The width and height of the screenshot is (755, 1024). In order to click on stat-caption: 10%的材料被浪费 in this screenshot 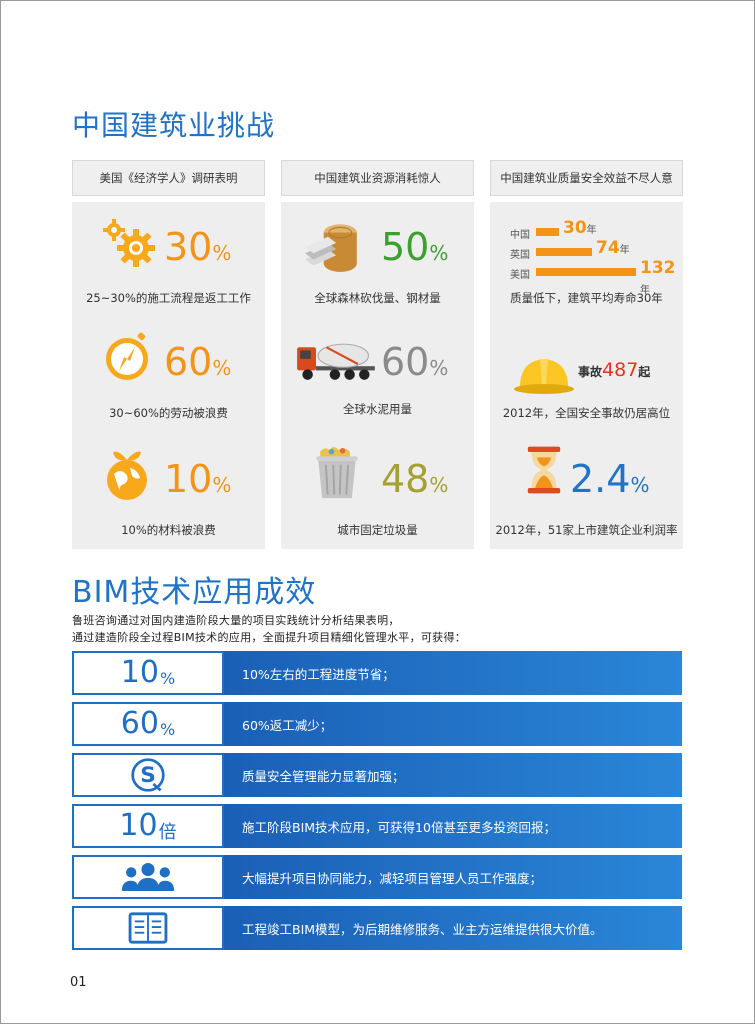, I will do `click(168, 530)`.